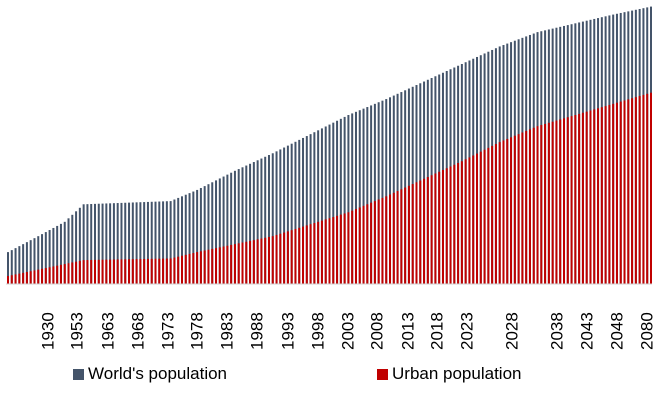 Image resolution: width=653 pixels, height=393 pixels. What do you see at coordinates (382, 374) in the screenshot?
I see `legend-swatch-urban` at bounding box center [382, 374].